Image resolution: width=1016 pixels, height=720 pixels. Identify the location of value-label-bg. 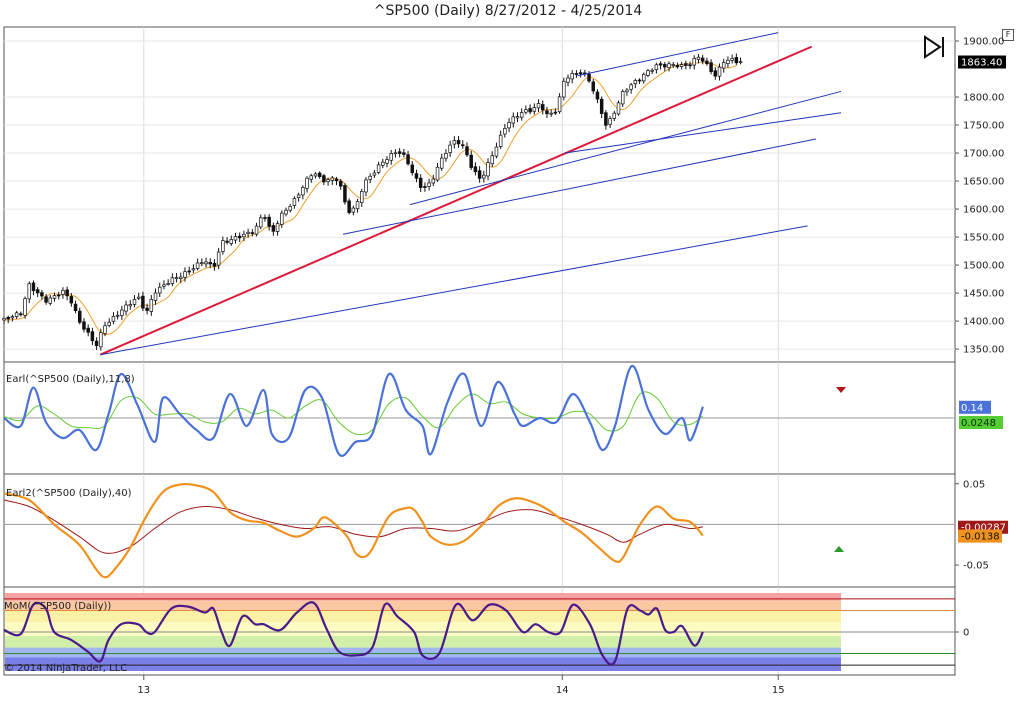
(975, 407).